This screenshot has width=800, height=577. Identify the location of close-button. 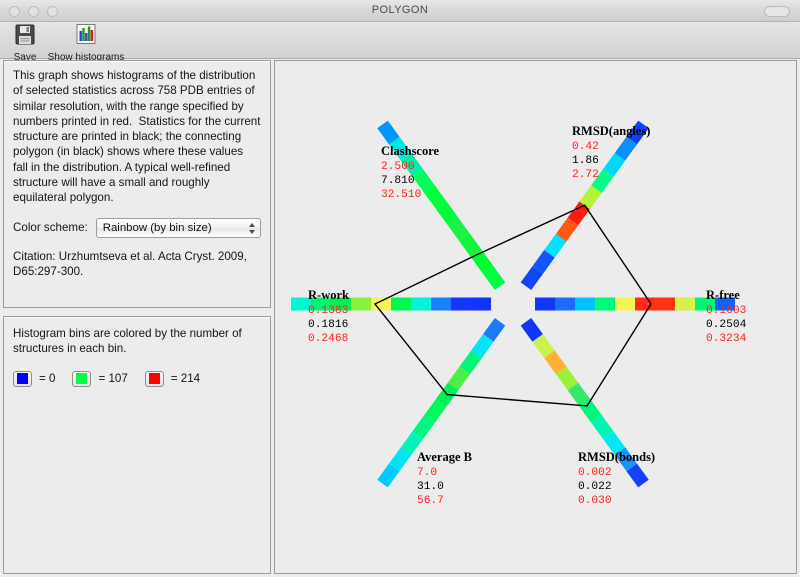
(14, 11).